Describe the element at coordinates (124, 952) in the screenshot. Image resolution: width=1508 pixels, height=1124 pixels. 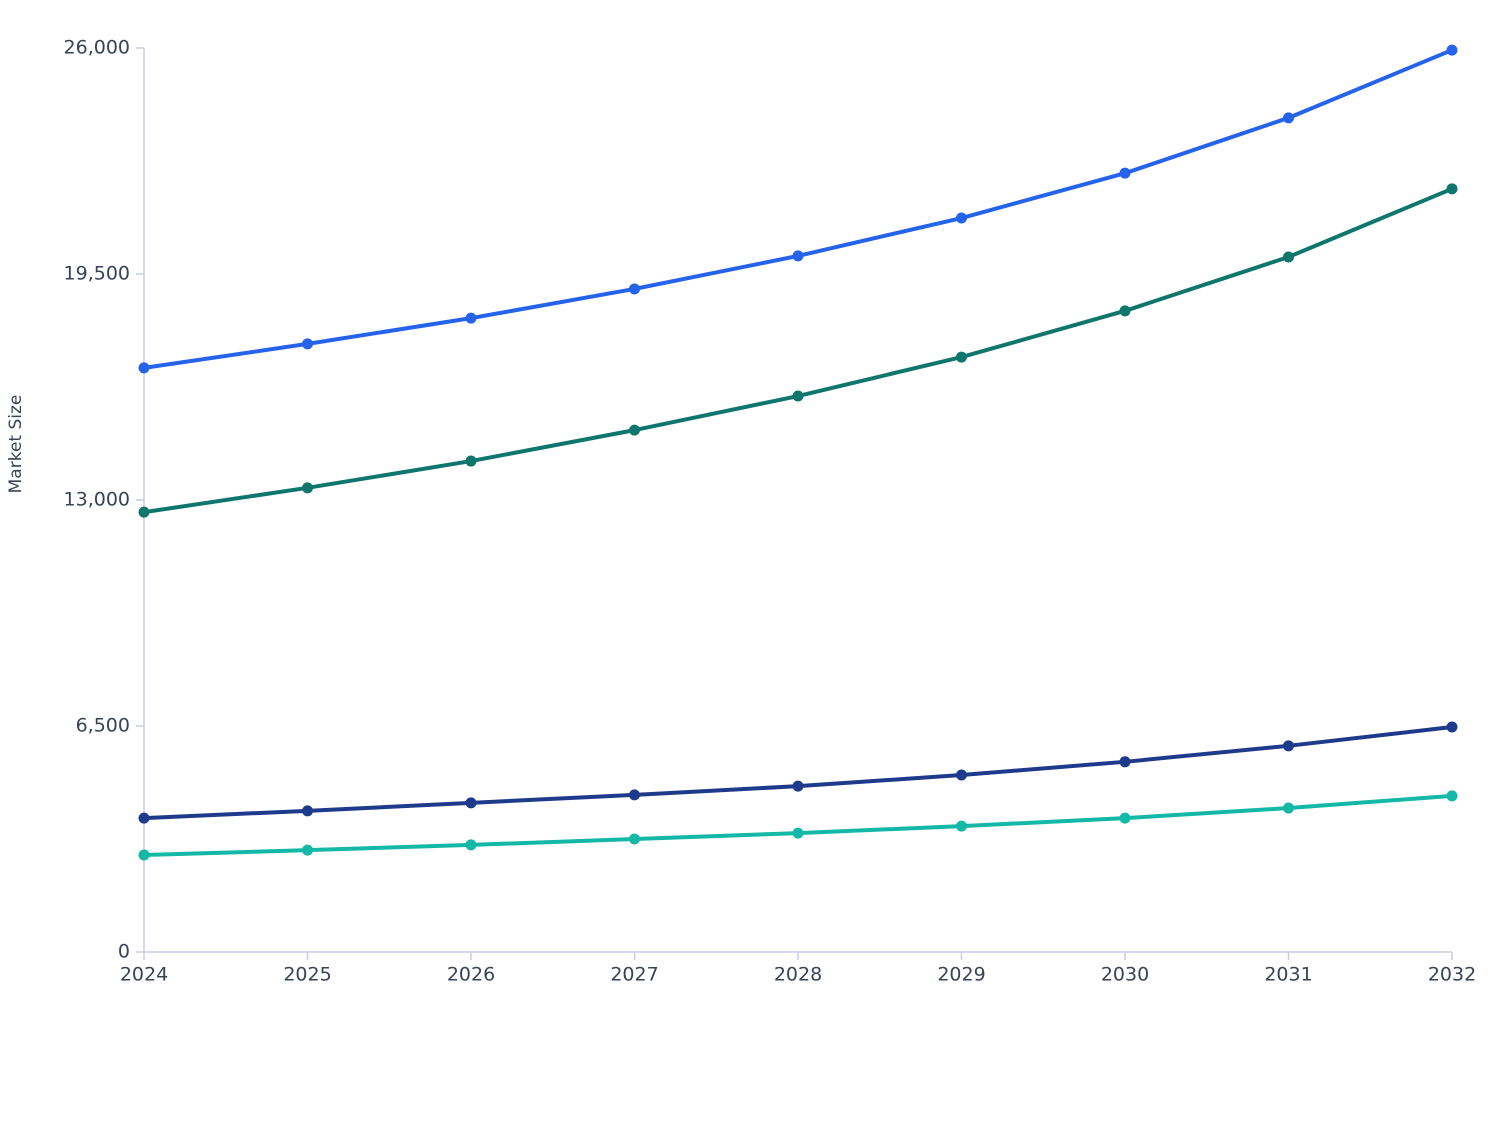
I see `y-tick-label: 0` at that location.